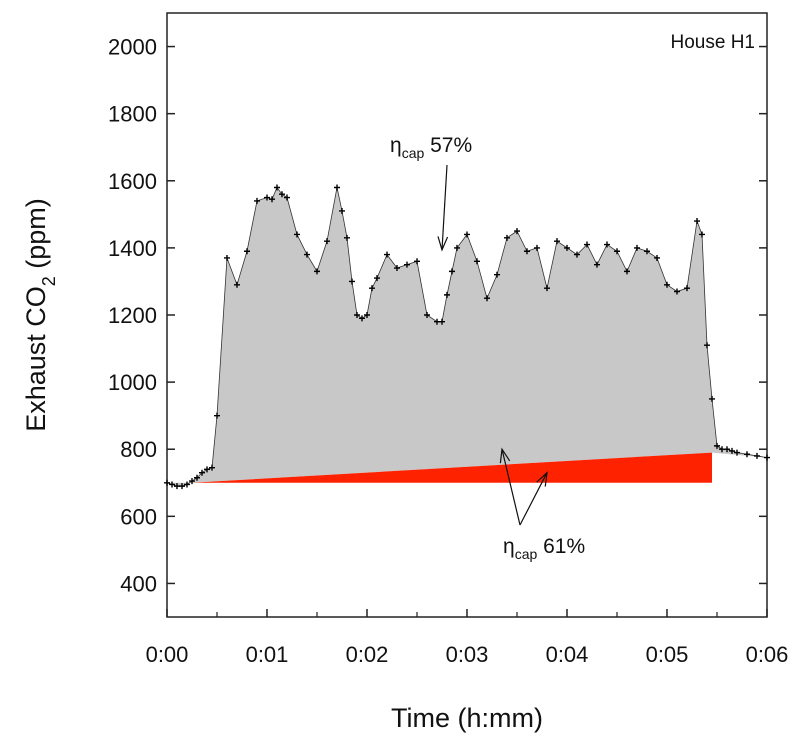 The width and height of the screenshot is (803, 738). Describe the element at coordinates (367, 654) in the screenshot. I see `x-tick-label: 0:02` at that location.